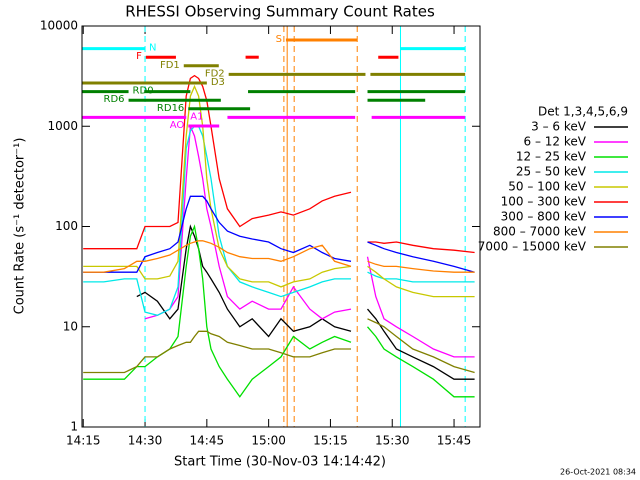 Image resolution: width=640 pixels, height=480 pixels. I want to click on x-tick-label: 14:15, so click(83, 441).